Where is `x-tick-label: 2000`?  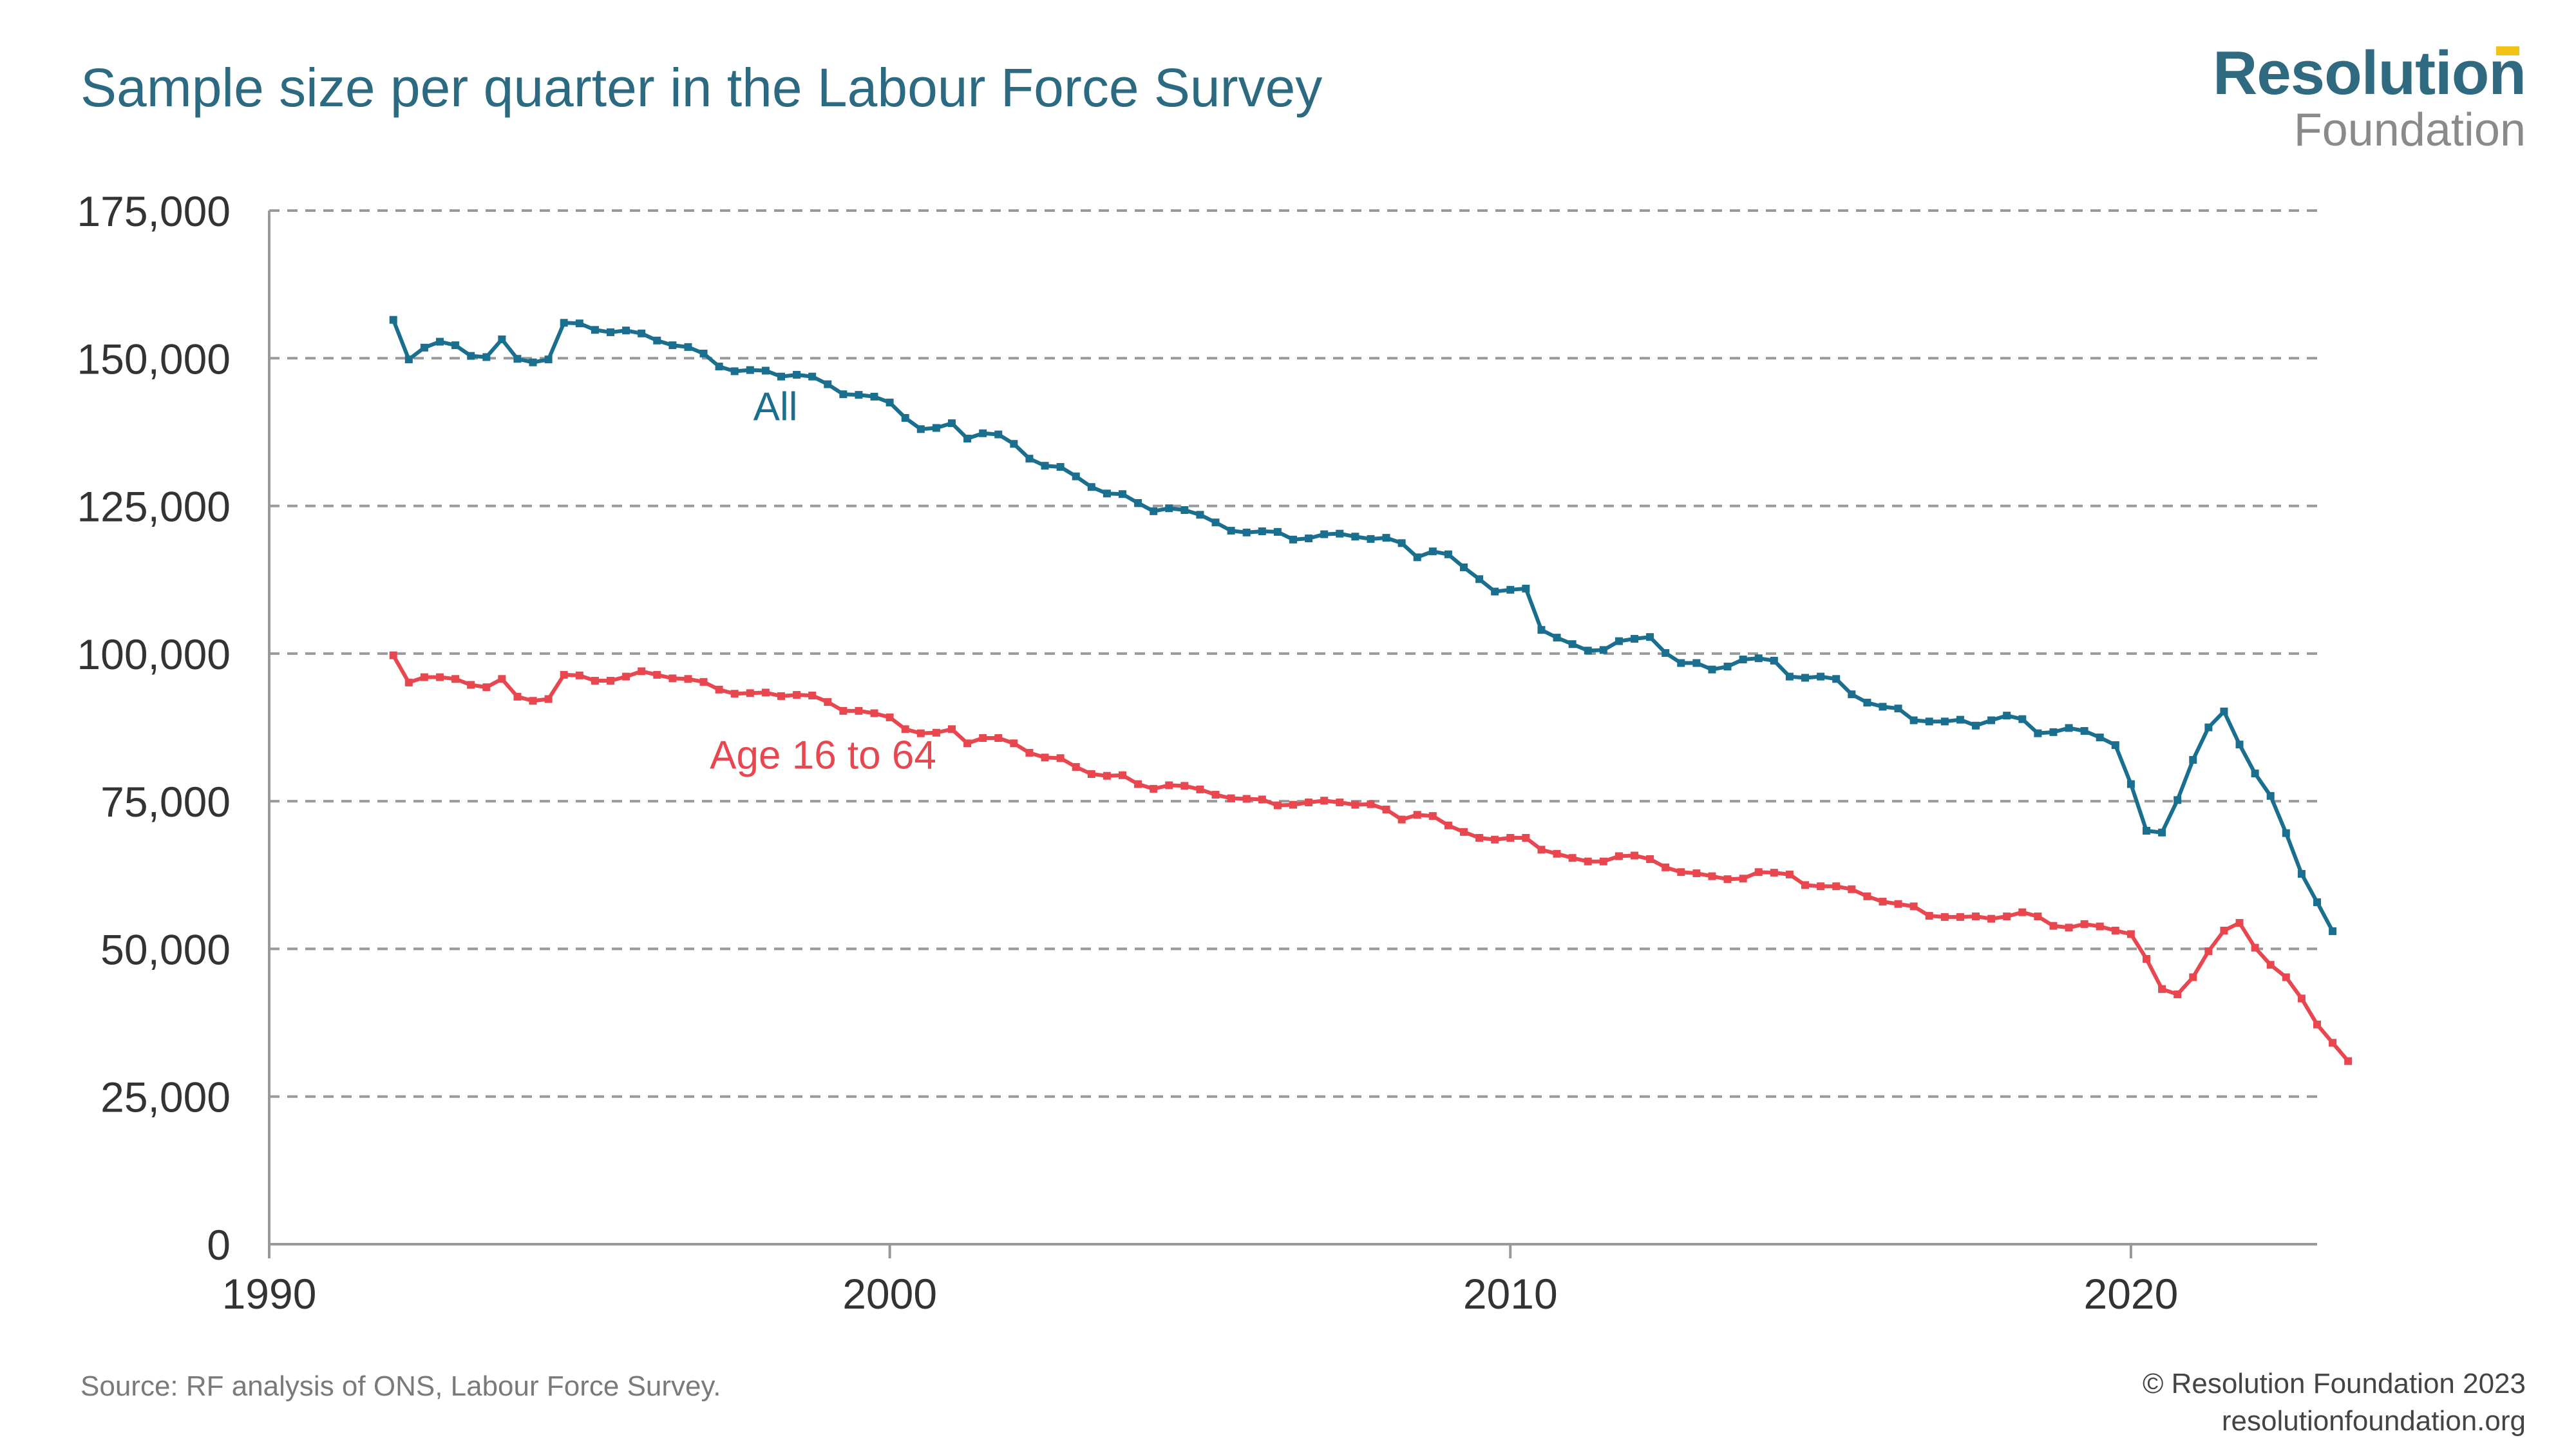 x-tick-label: 2000 is located at coordinates (889, 1294).